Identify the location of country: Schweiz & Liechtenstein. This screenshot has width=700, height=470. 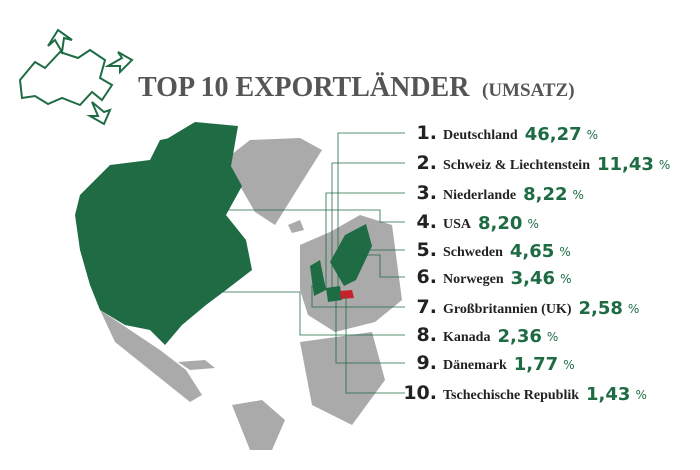
(516, 165).